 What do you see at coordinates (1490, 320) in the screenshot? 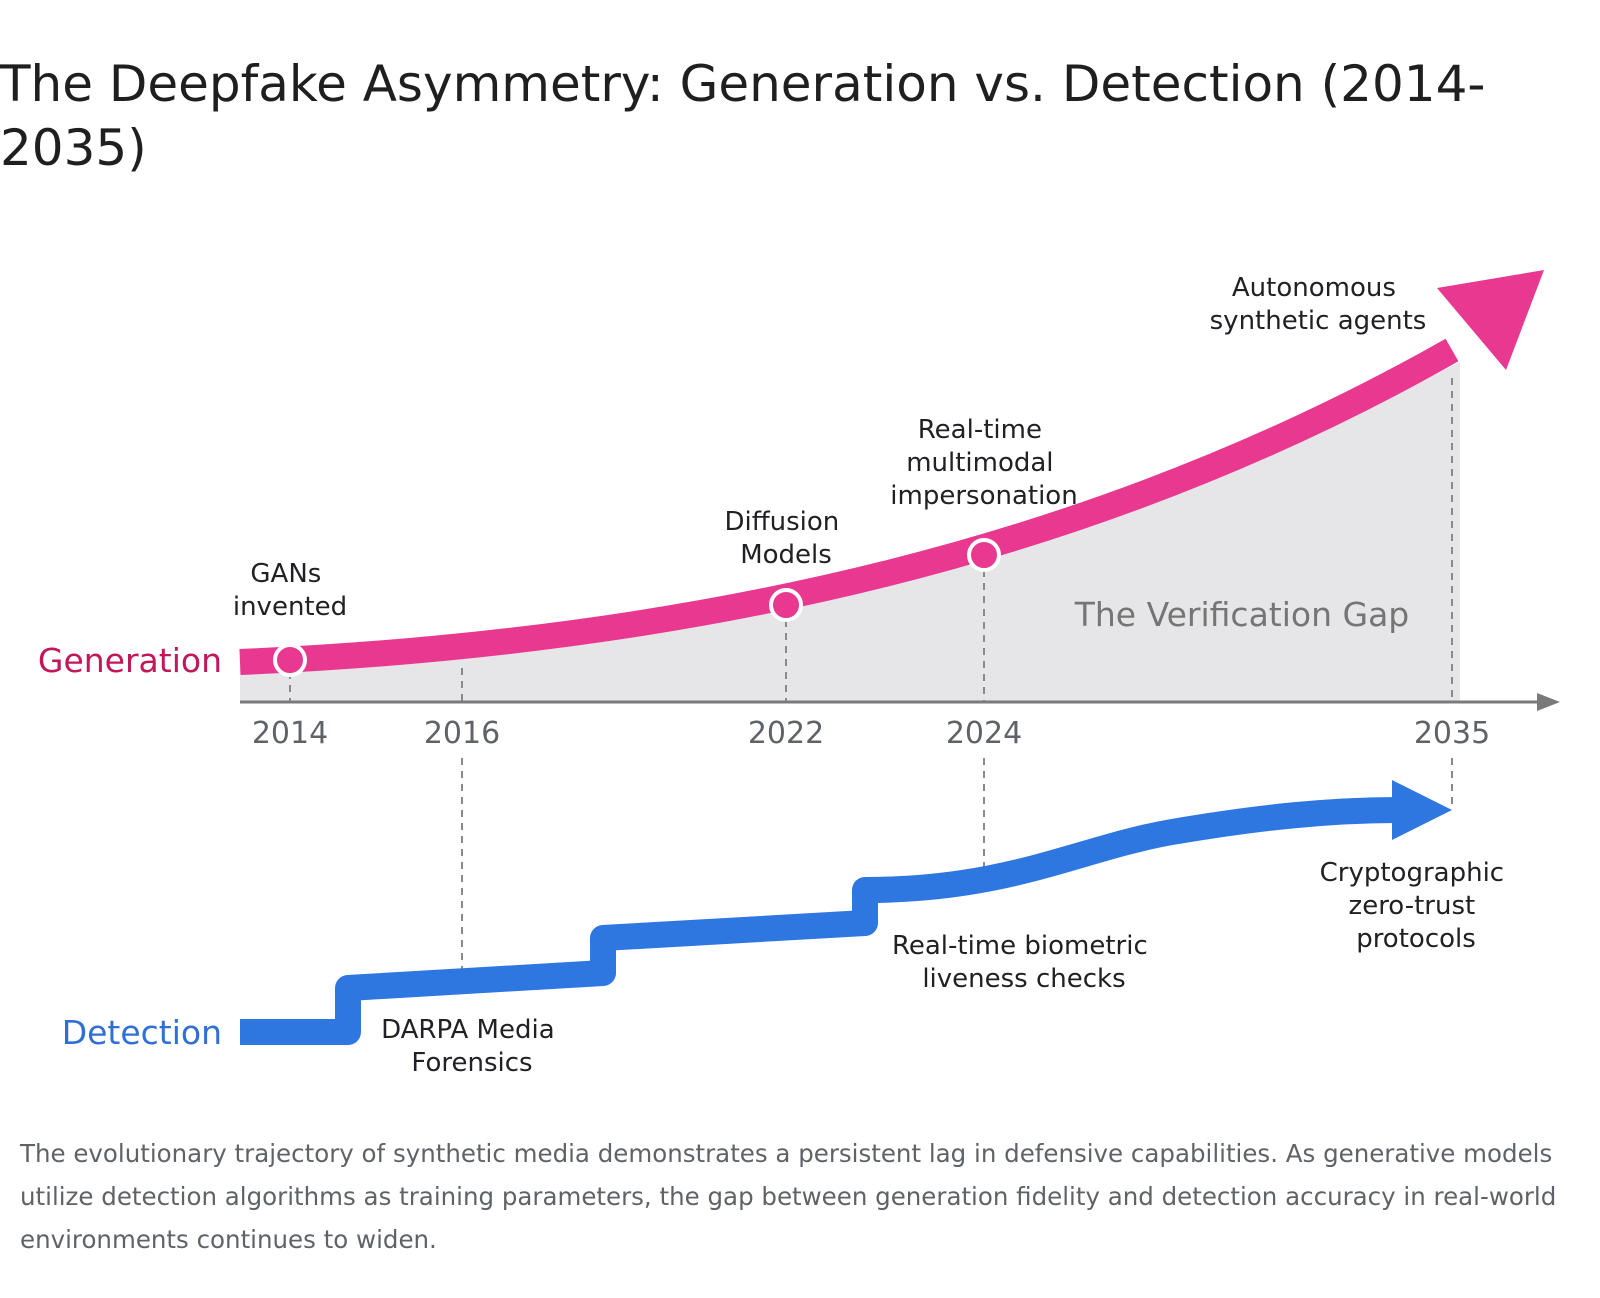
I see `generation-arrowhead` at bounding box center [1490, 320].